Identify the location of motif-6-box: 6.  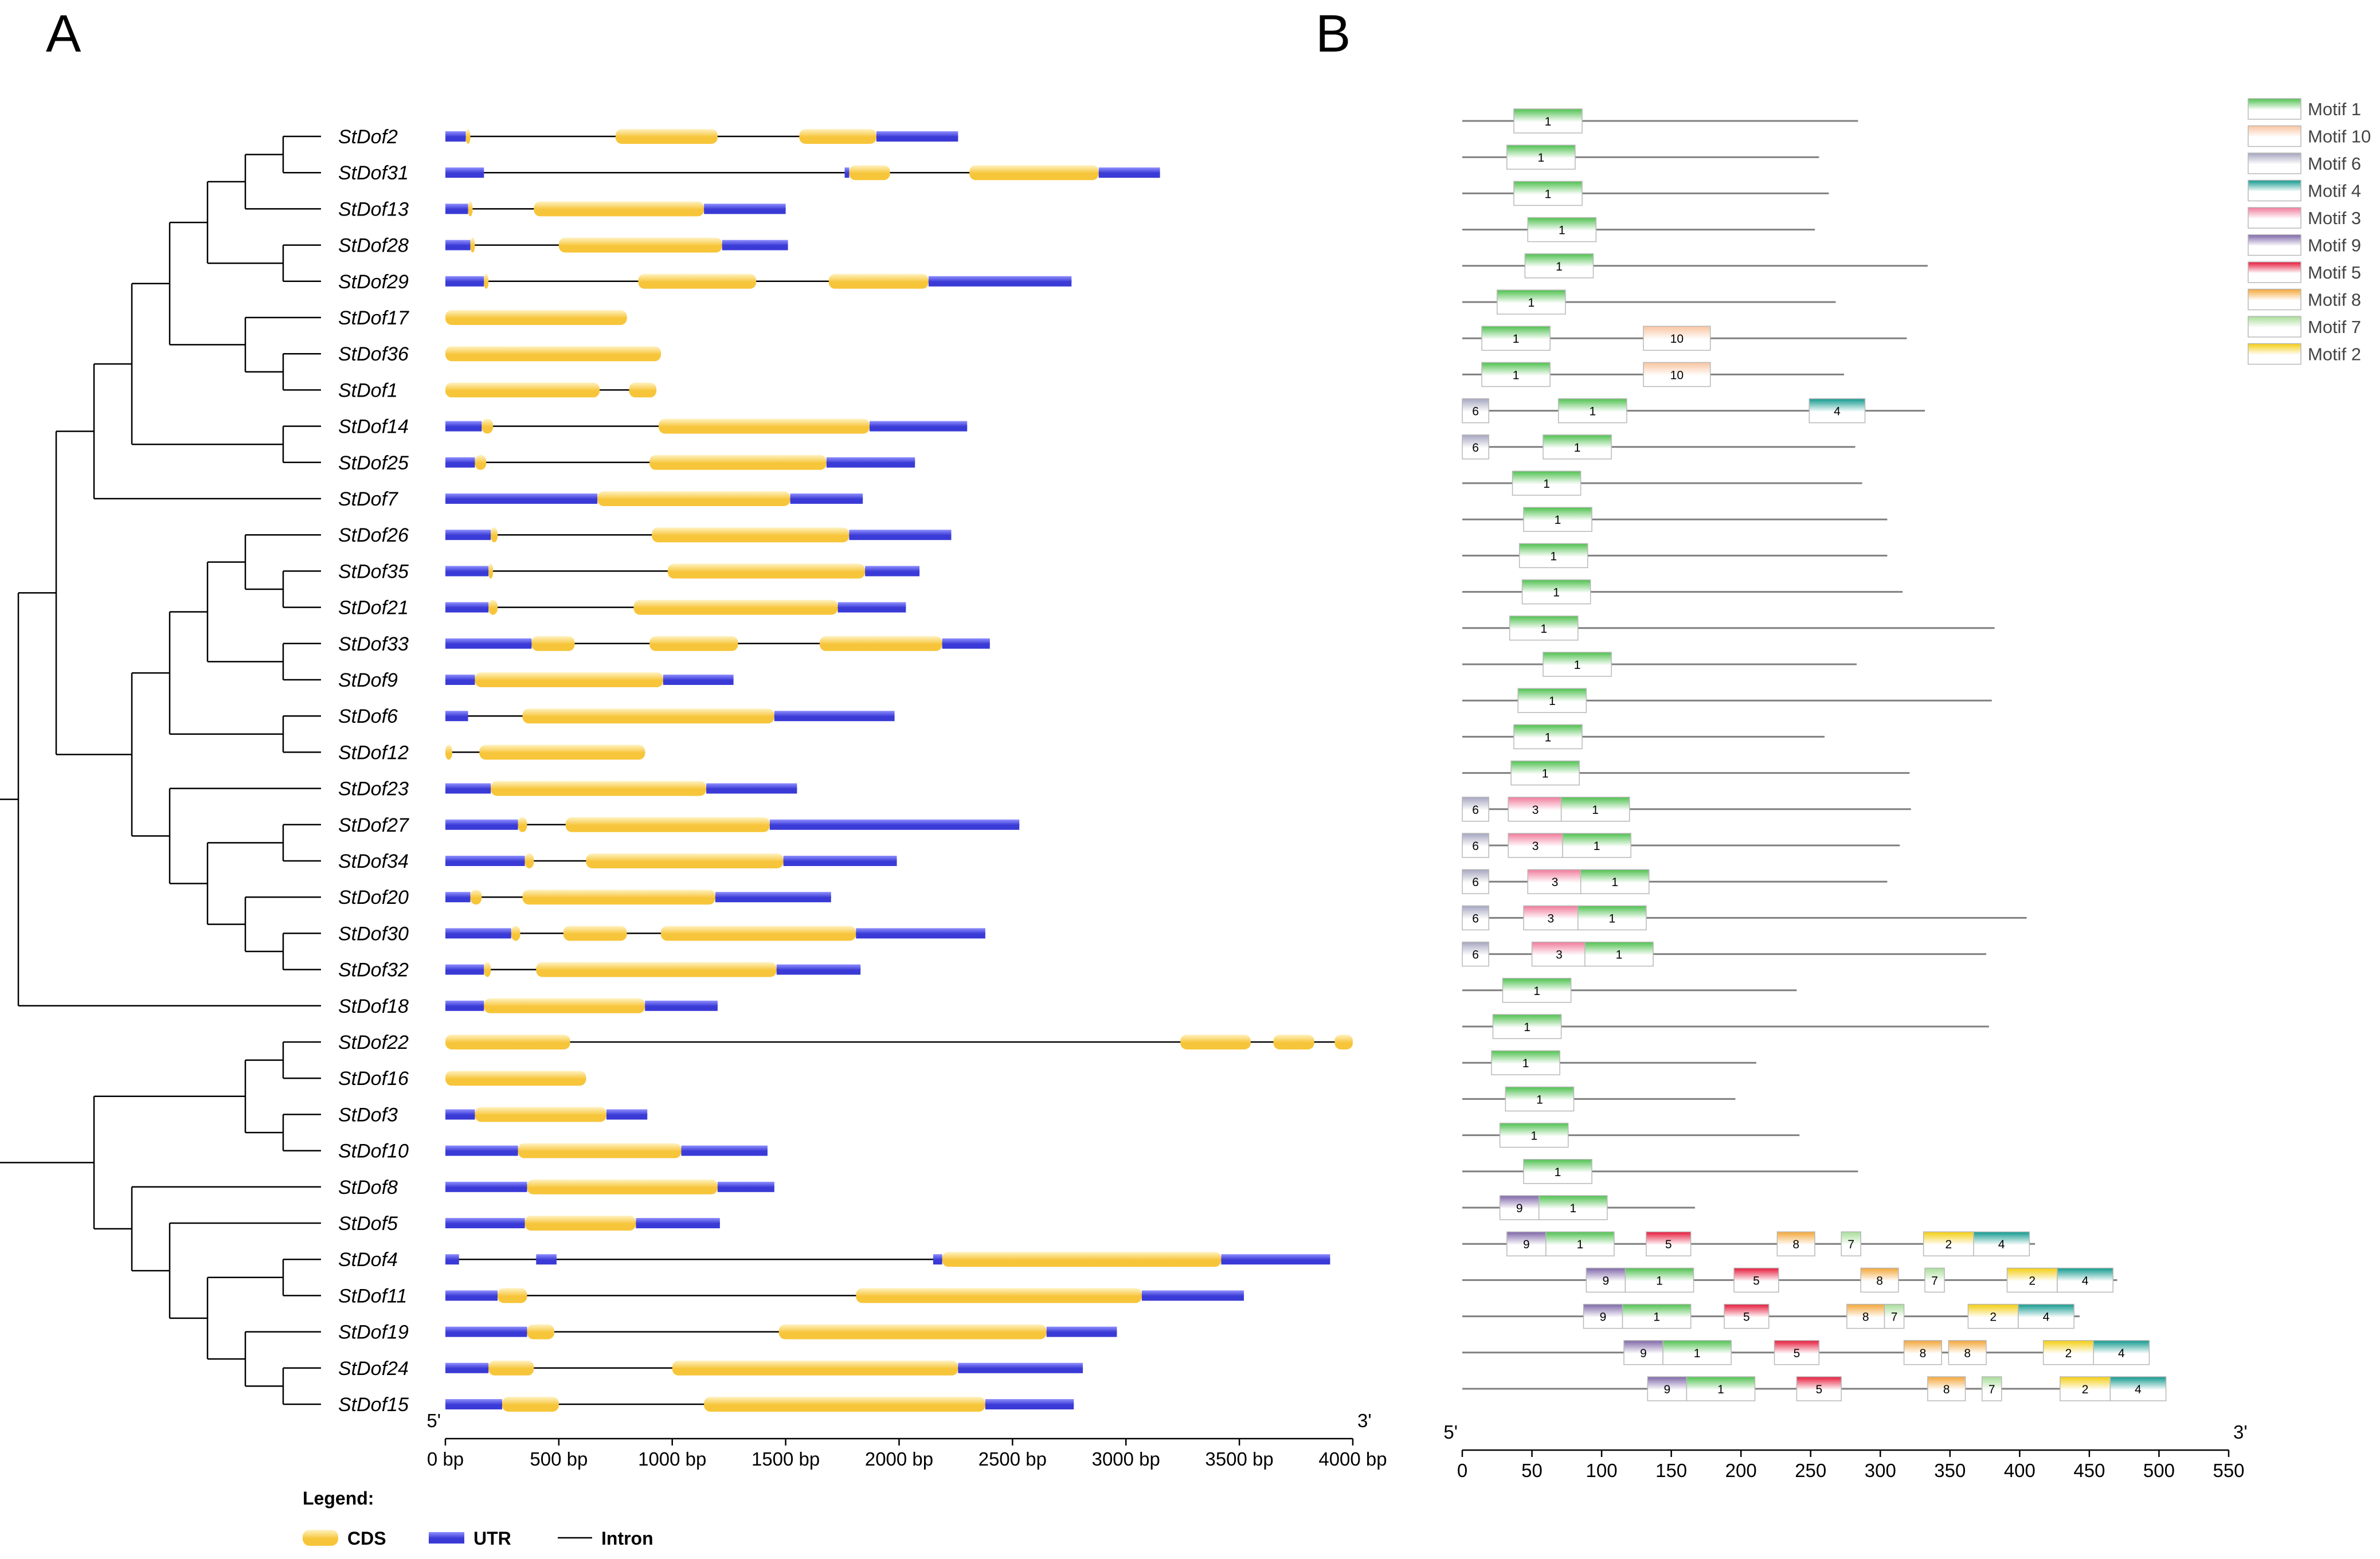
(1475, 809).